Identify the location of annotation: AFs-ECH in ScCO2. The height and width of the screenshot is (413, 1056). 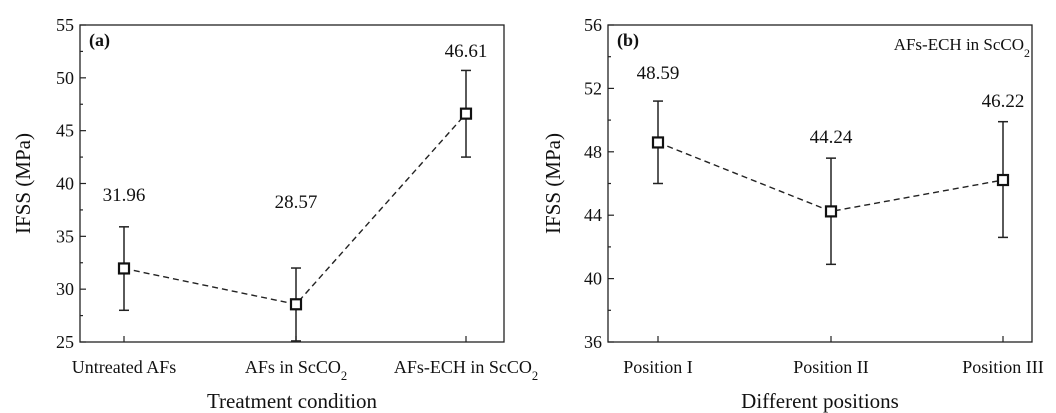
(962, 47).